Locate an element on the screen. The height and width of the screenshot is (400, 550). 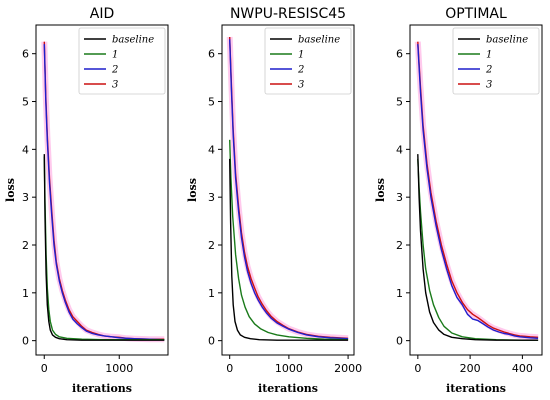
x-tick-label: 2000 is located at coordinates (348, 368).